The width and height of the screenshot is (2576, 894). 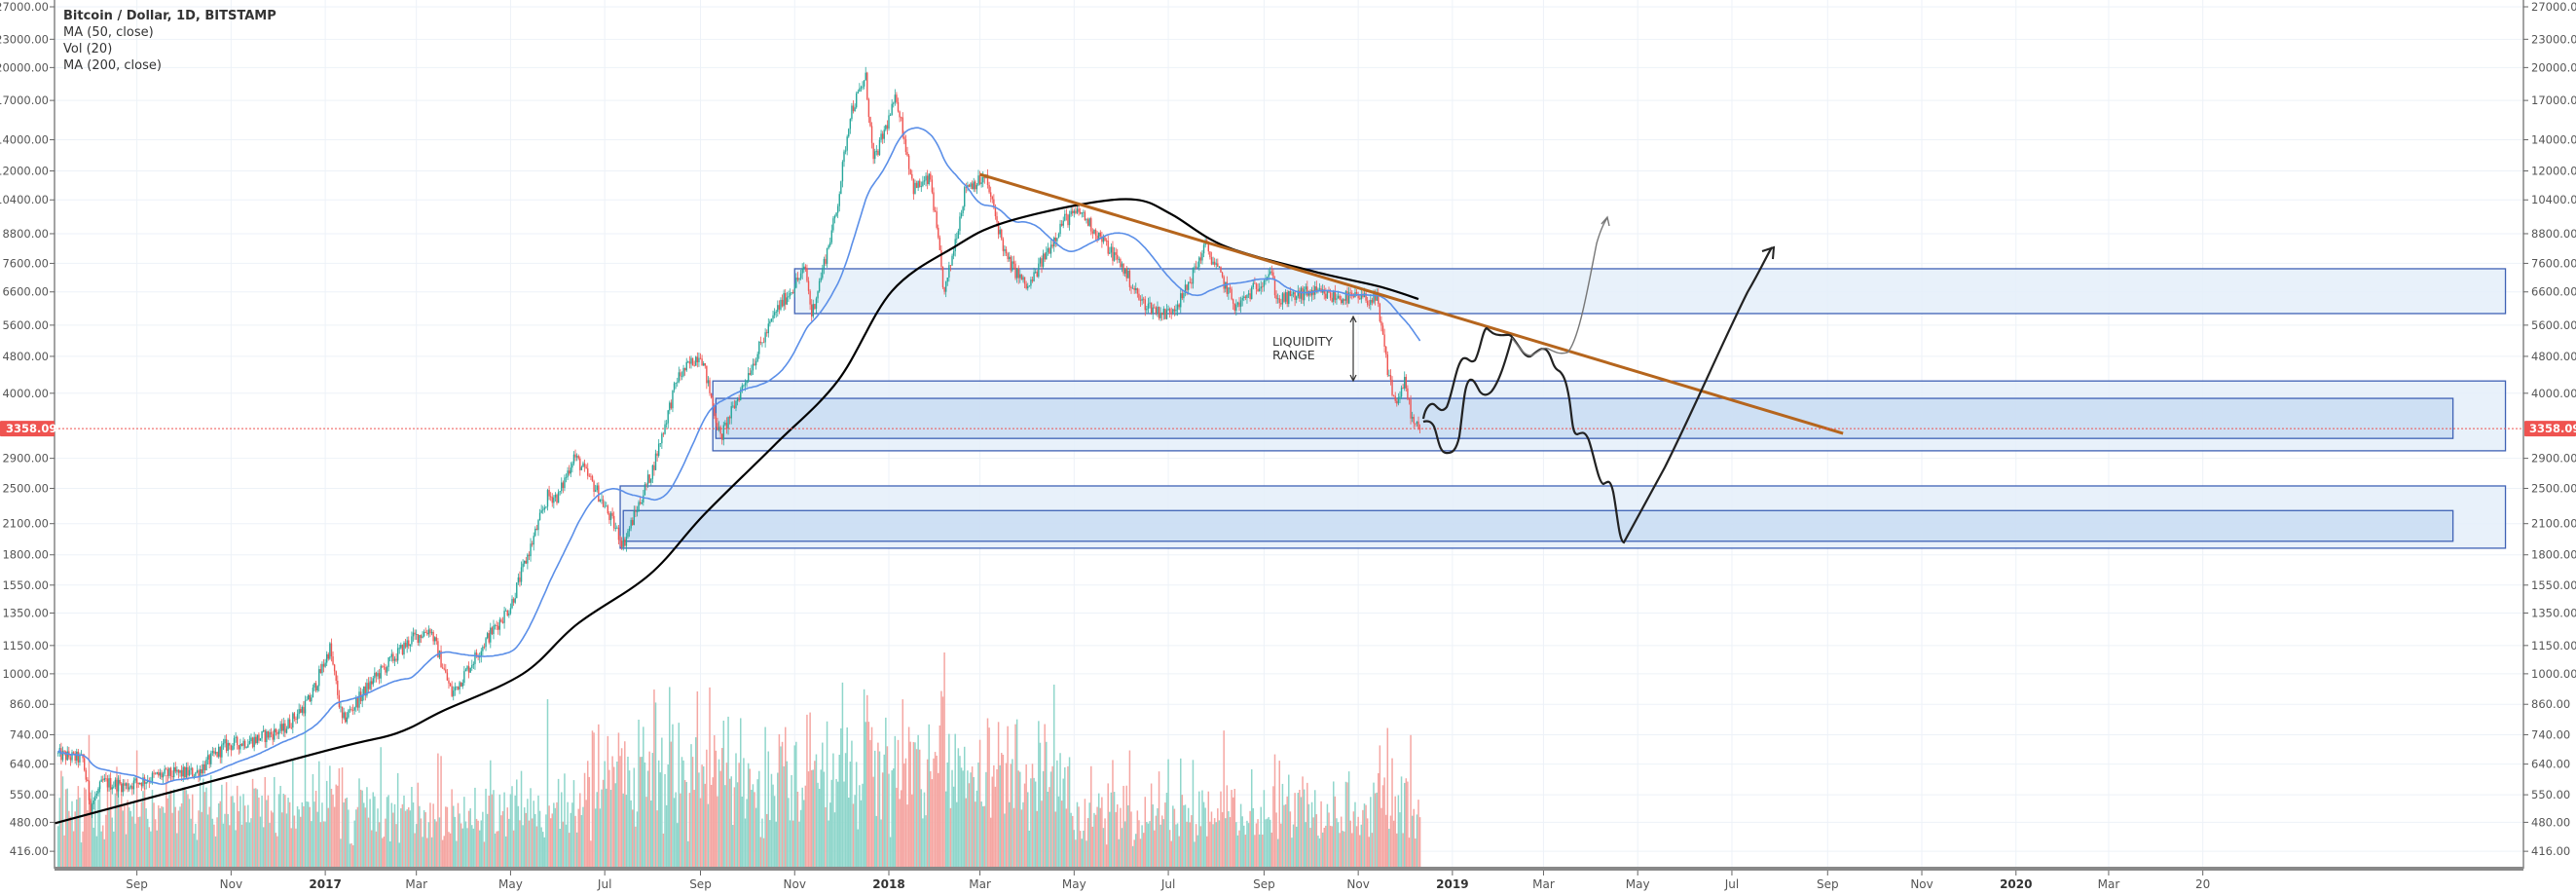 I want to click on trendline, so click(x=1411, y=303).